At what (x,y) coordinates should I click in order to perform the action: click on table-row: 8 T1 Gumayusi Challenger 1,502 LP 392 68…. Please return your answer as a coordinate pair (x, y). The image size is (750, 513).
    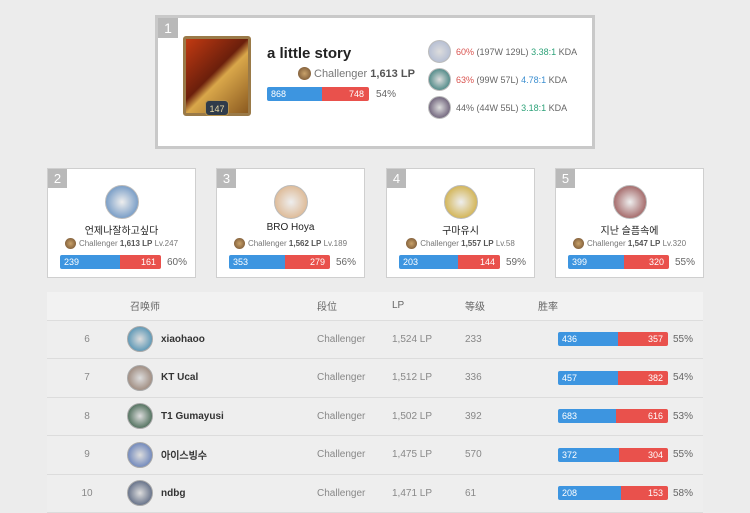
    Looking at the image, I should click on (375, 416).